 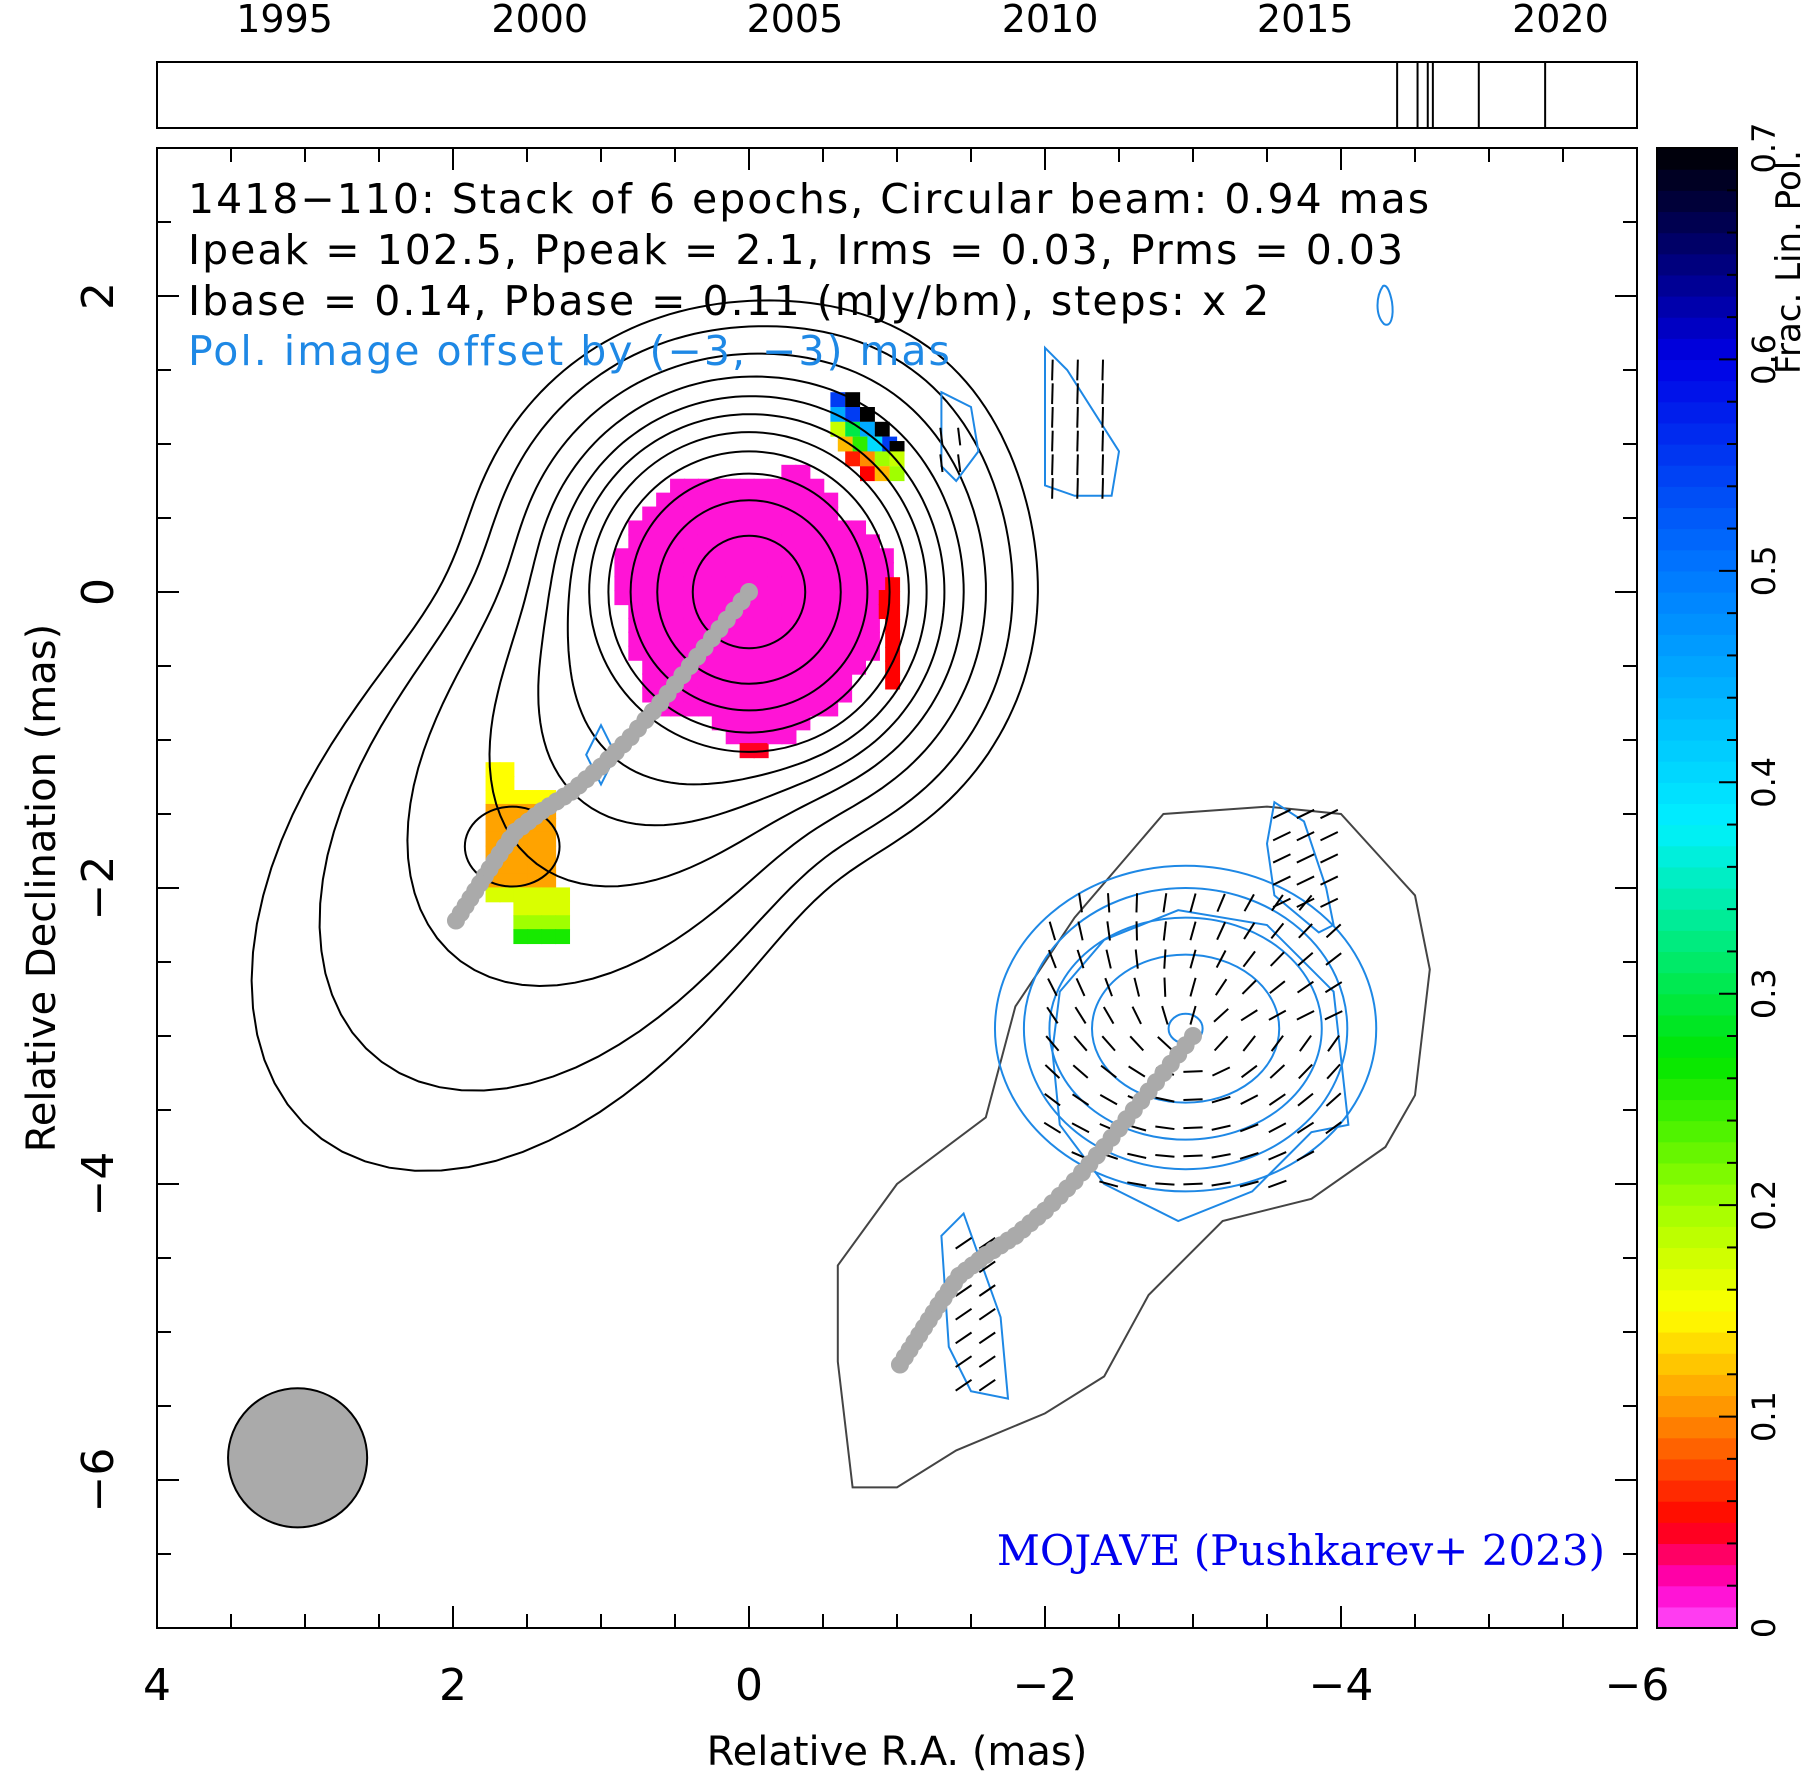 What do you see at coordinates (897, 1752) in the screenshot?
I see `x-axis-label: Relative R.A. (mas)` at bounding box center [897, 1752].